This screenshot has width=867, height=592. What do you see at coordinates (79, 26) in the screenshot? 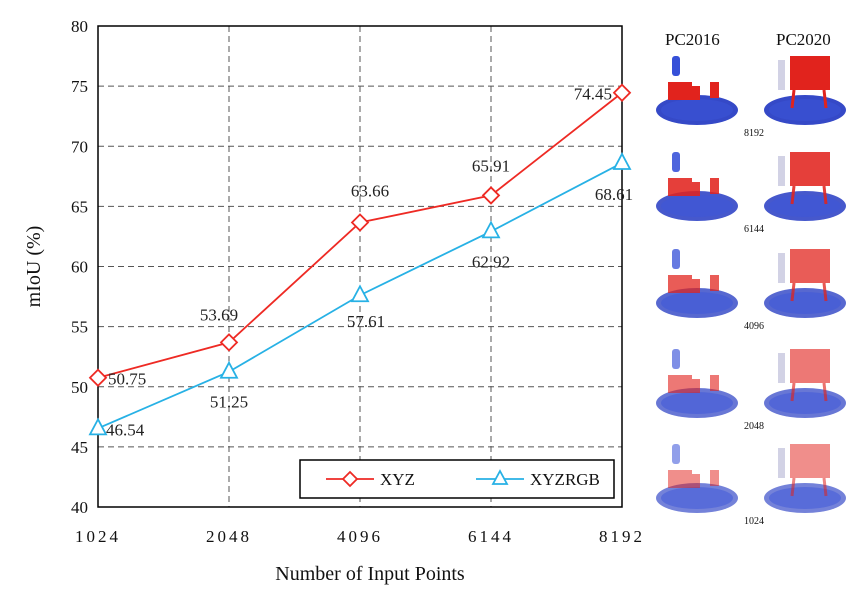
I see `y-tick-label: 80` at bounding box center [79, 26].